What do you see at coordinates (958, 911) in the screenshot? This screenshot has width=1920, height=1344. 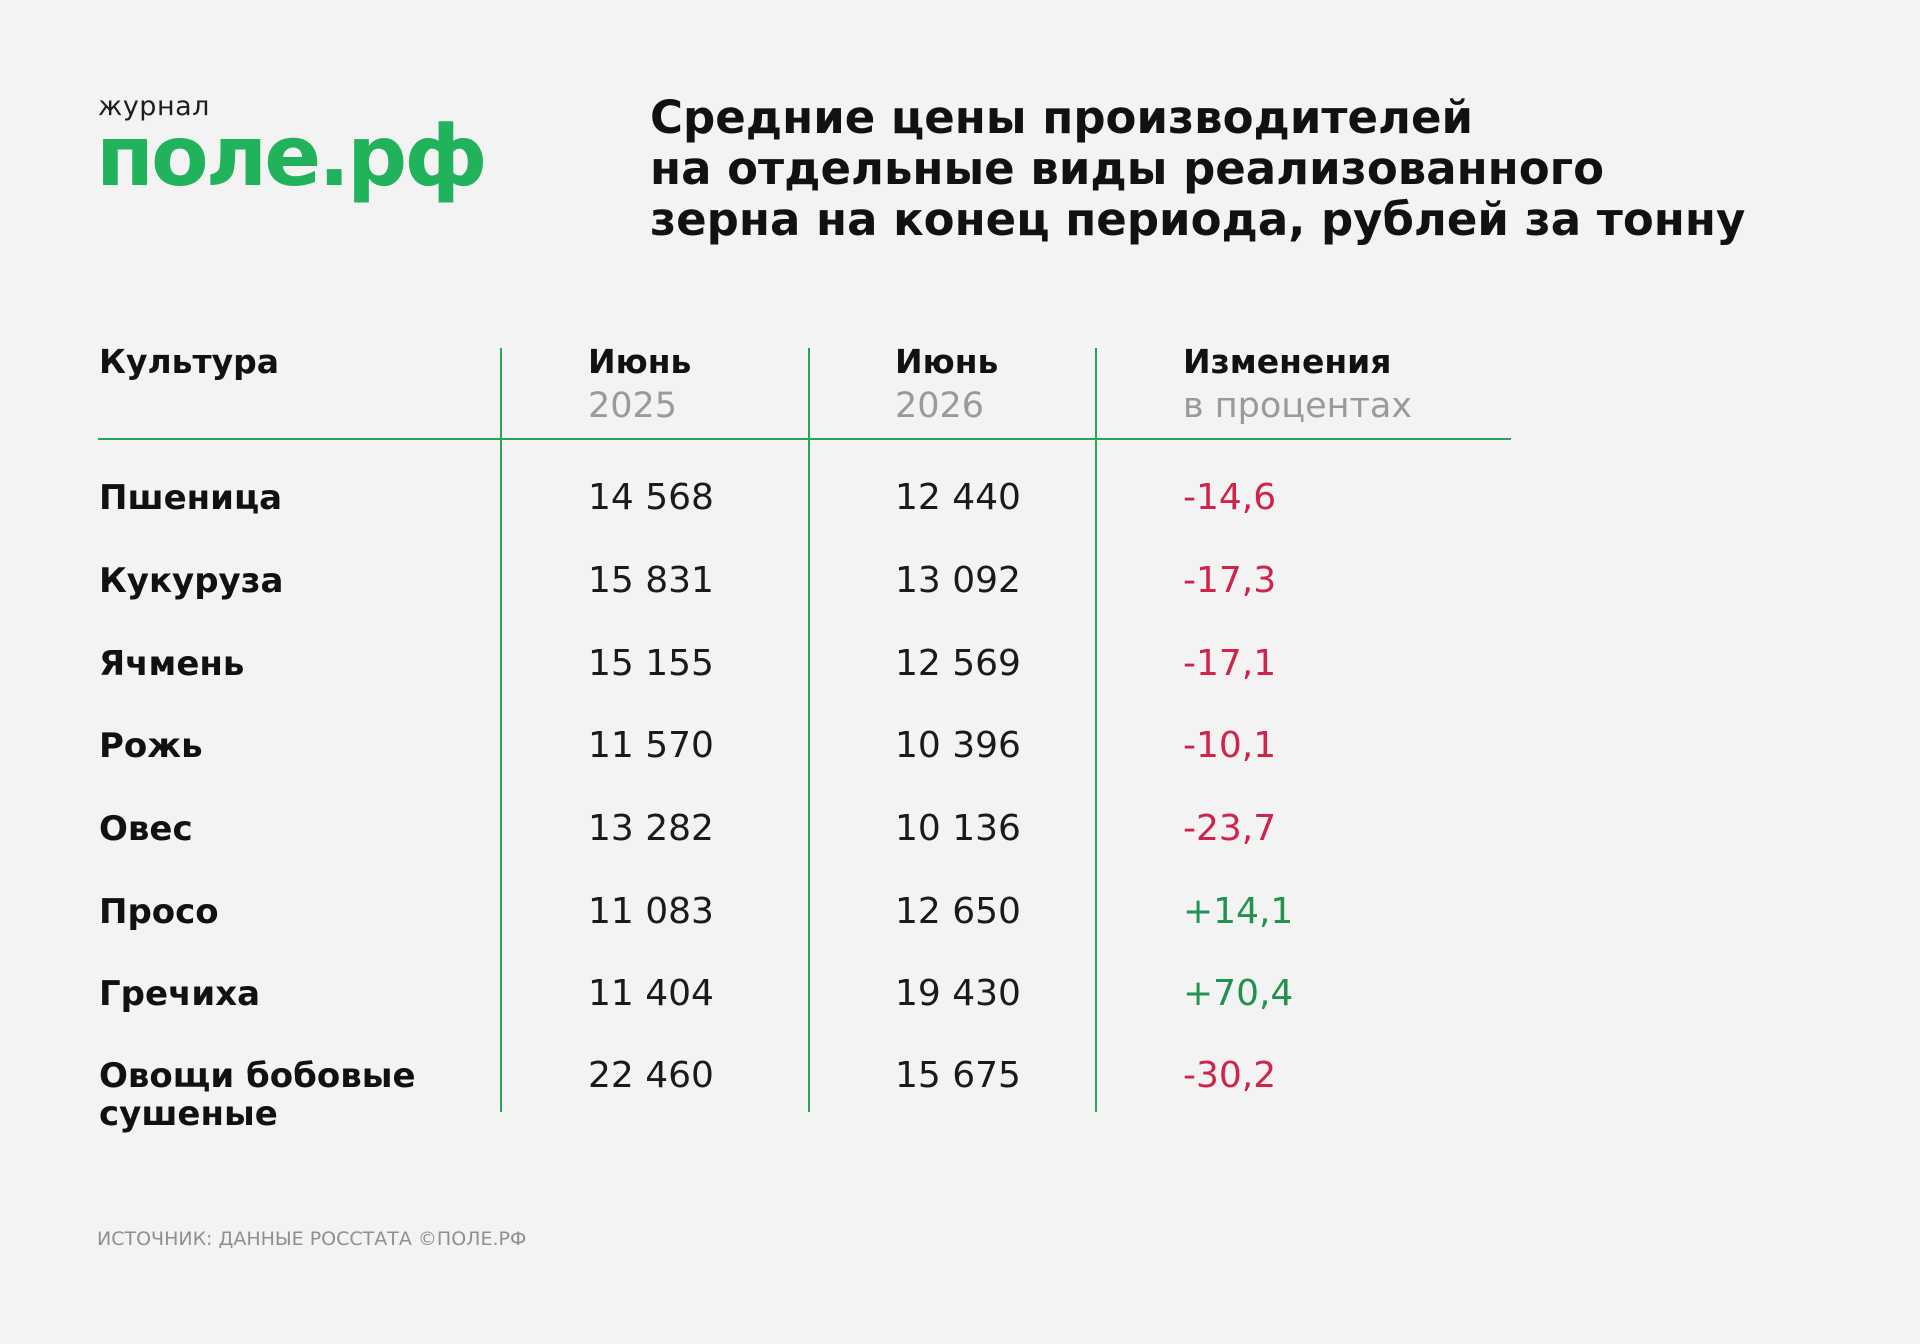 I see `price-june-2026: 12 650` at bounding box center [958, 911].